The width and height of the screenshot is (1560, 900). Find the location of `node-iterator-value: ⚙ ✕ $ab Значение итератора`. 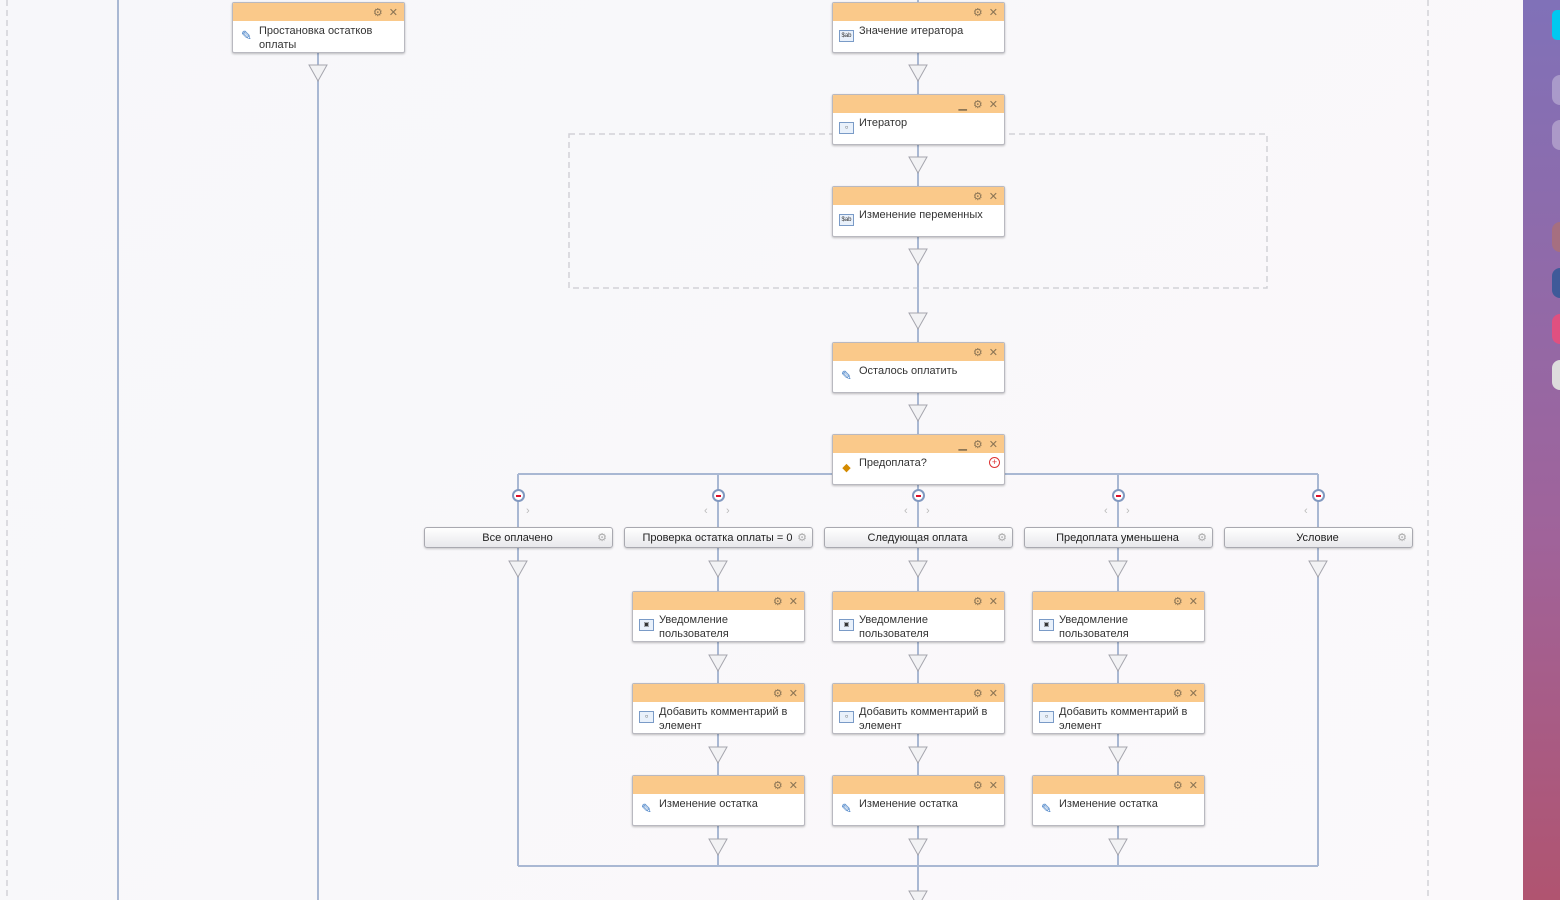

node-iterator-value: ⚙ ✕ $ab Значение итератора is located at coordinates (918, 27).